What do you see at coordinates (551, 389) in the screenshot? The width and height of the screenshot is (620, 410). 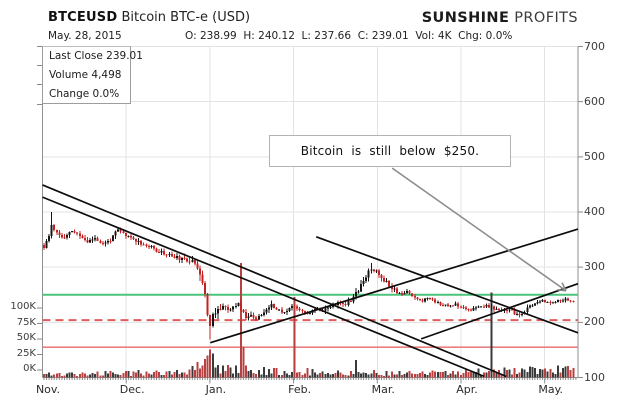 I see `month-label: May.` at bounding box center [551, 389].